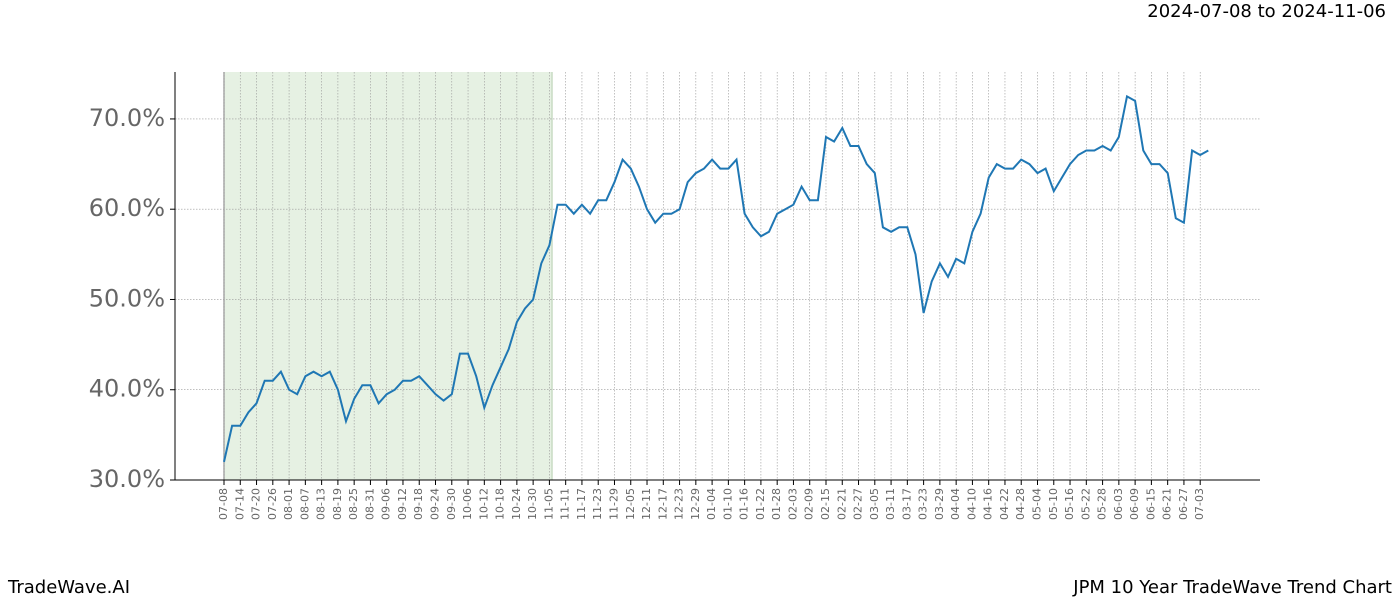  Describe the element at coordinates (321, 504) in the screenshot. I see `x-tick-label: 08-13` at that location.